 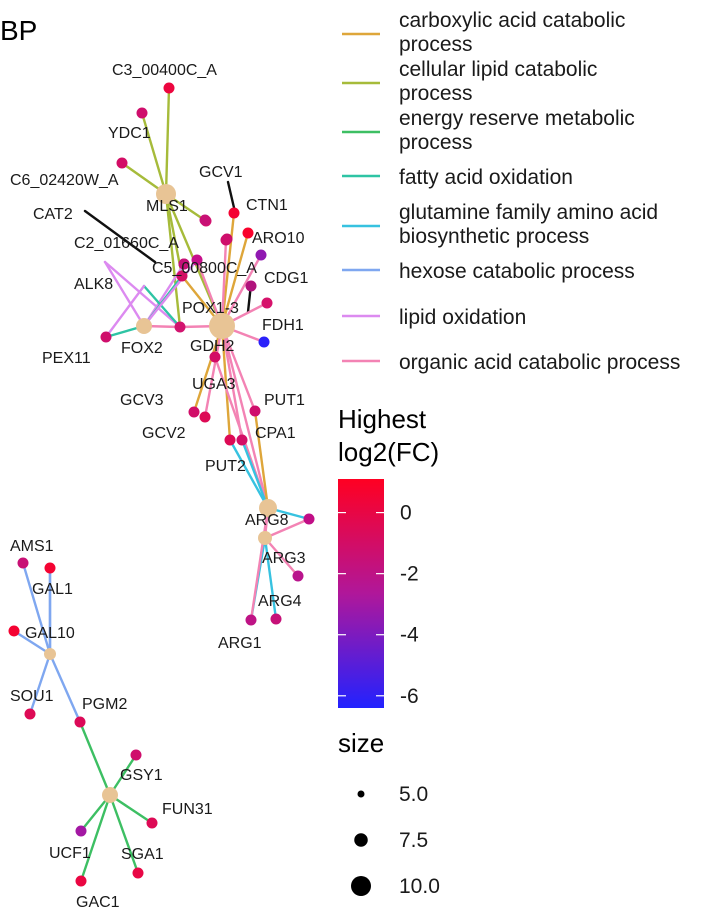 What do you see at coordinates (275, 433) in the screenshot?
I see `gene-label-cpa1: CPA1` at bounding box center [275, 433].